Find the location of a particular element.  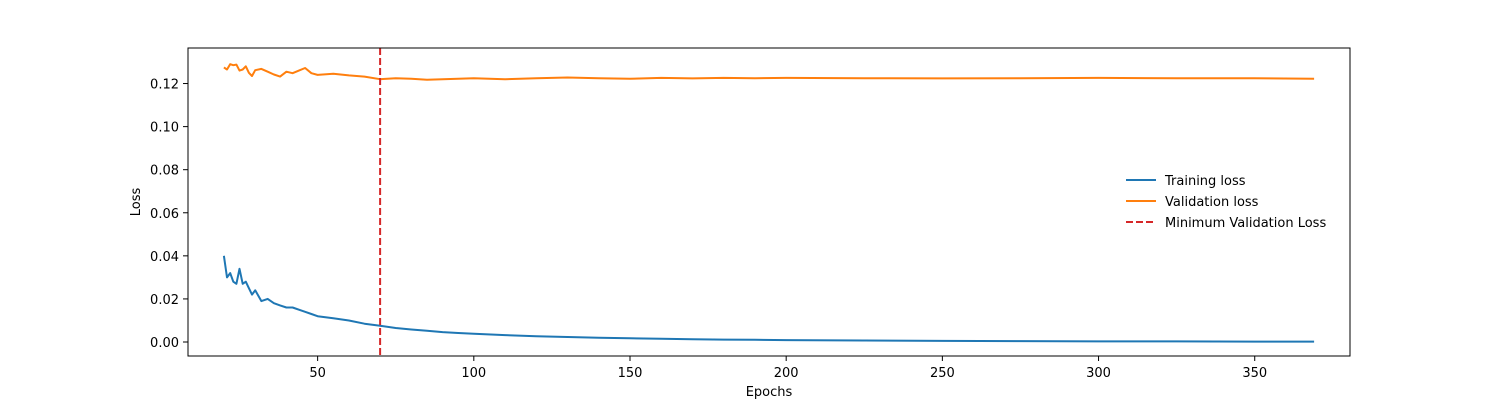

y-tick-label: 0.12 is located at coordinates (164, 85).